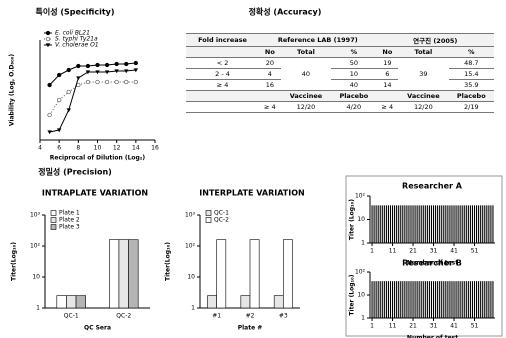 Image resolution: width=506 pixels, height=338 pixels. What do you see at coordinates (76, 39) in the screenshot?
I see `legend-label: S. typhi Ty21a` at bounding box center [76, 39].